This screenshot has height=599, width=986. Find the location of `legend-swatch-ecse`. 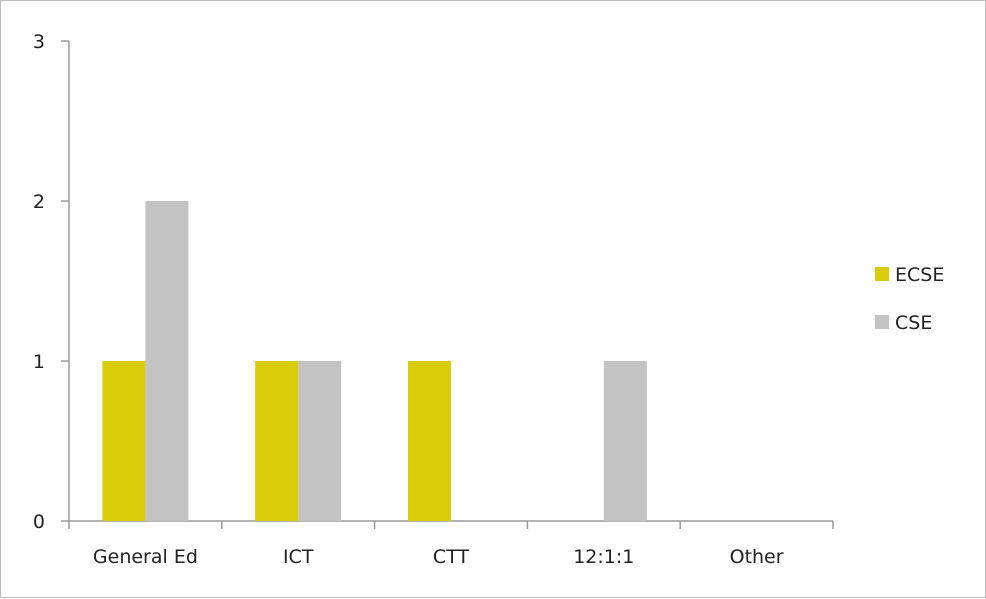

legend-swatch-ecse is located at coordinates (882, 274).